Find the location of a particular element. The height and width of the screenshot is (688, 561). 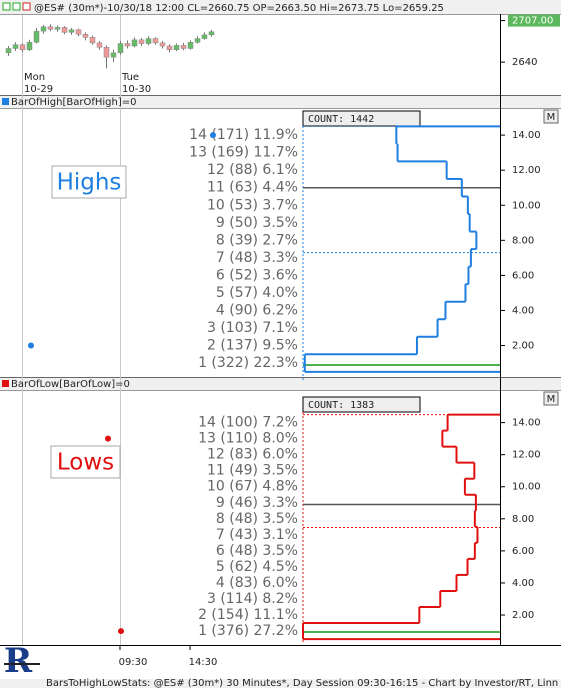

value-label: 7 (48) 3.3% is located at coordinates (257, 258).